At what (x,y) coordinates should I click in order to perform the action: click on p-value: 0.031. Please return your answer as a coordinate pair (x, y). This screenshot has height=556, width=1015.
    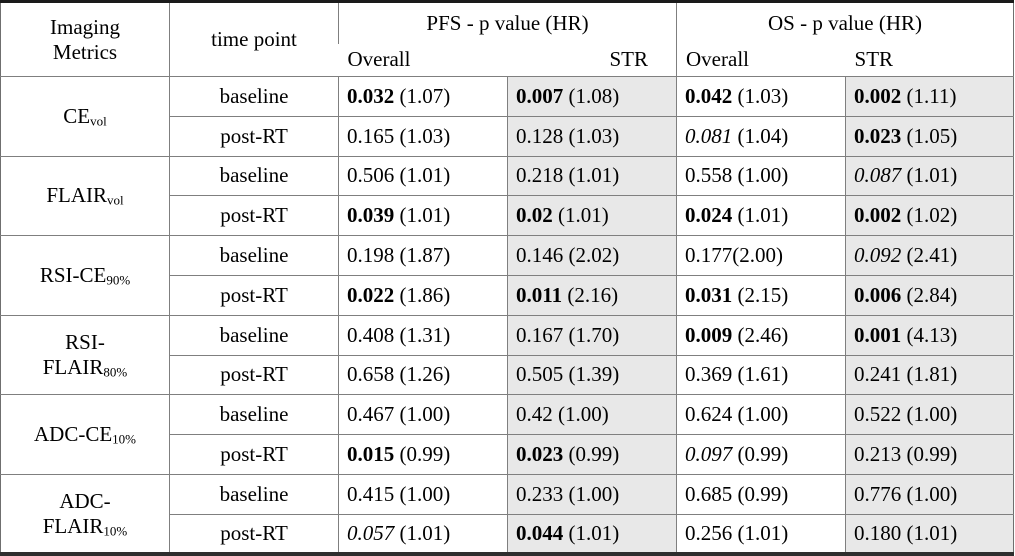
    Looking at the image, I should click on (709, 294).